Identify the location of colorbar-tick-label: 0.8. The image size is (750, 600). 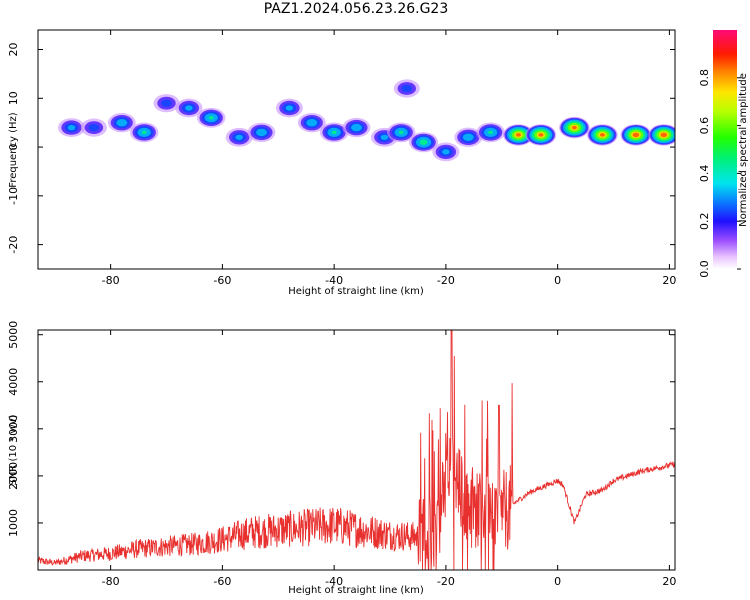
(704, 78).